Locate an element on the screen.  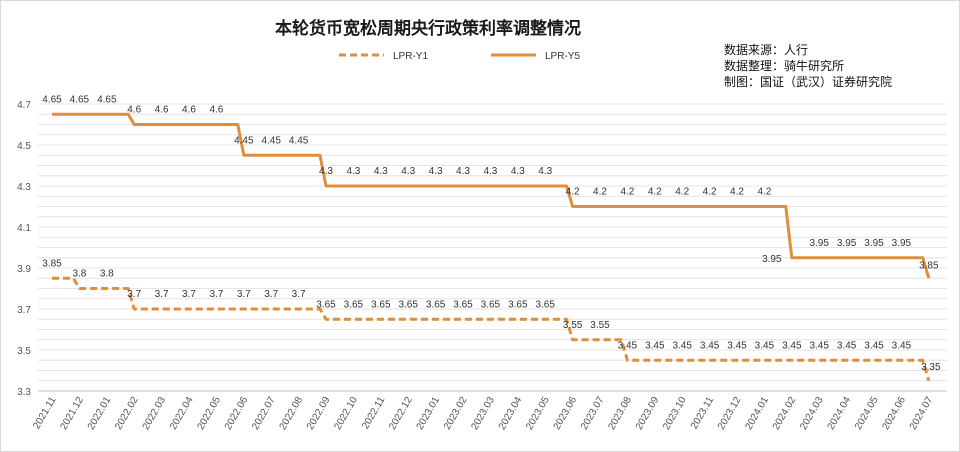
x-tick-label: 2023.09 is located at coordinates (648, 413).